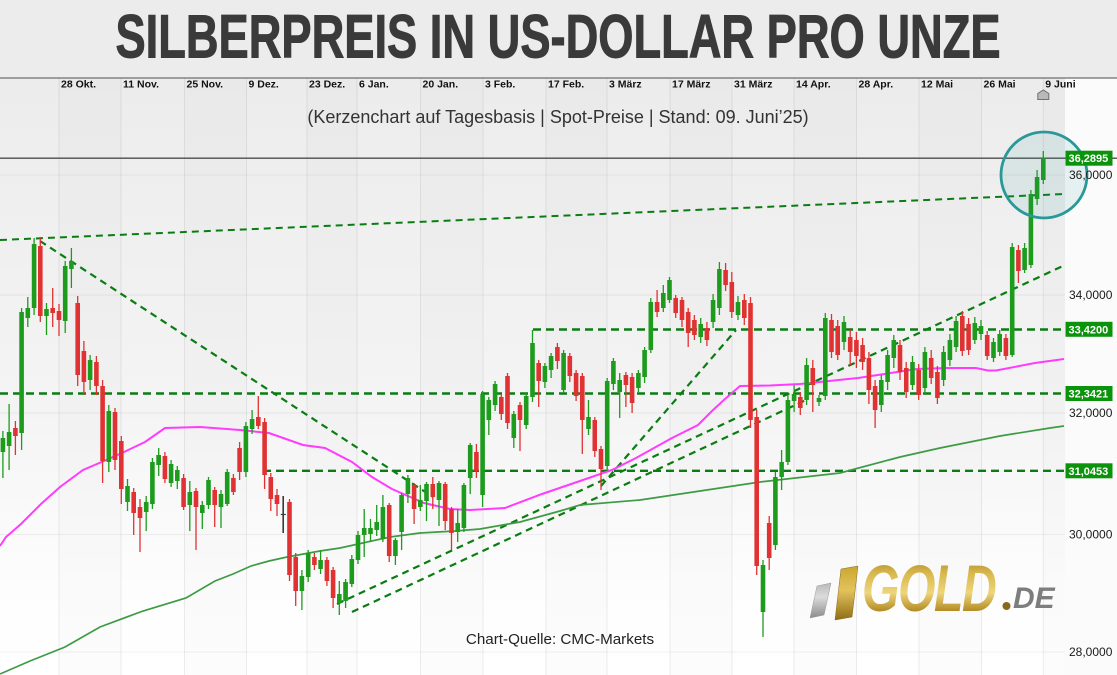 This screenshot has height=675, width=1117. I want to click on svg-text:SILBERPREIS IN US-DOLLAR PRO U: SILBERPREIS IN US-DOLLAR PRO UNZE, so click(557, 37).